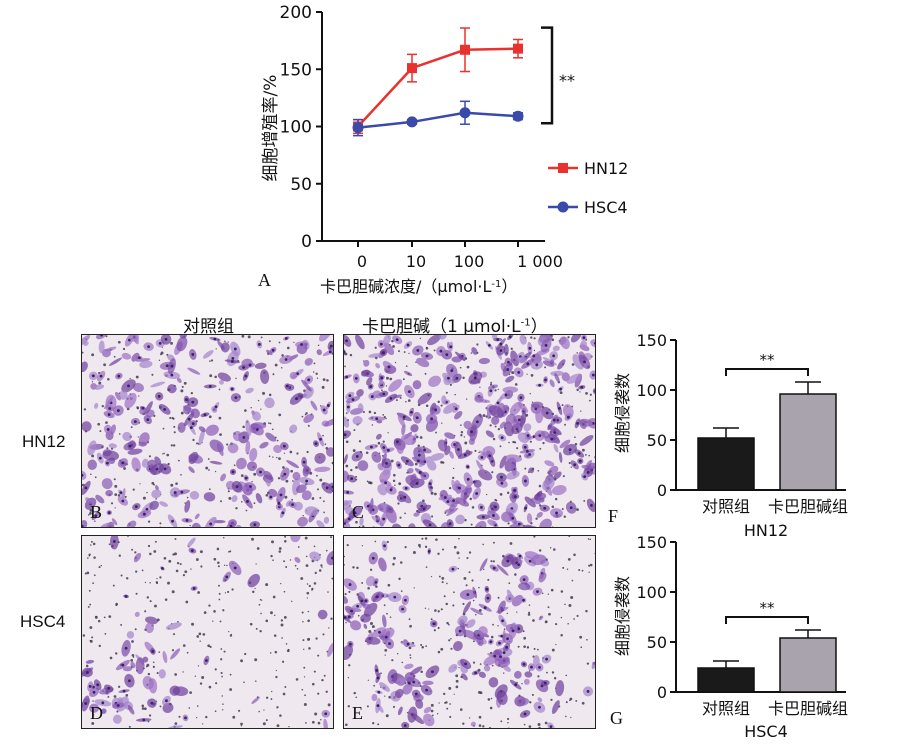 This screenshot has height=747, width=900. Describe the element at coordinates (418, 286) in the screenshot. I see `x-axis-label: 卡巴胆碱浓度/（μmol·L-1）` at that location.